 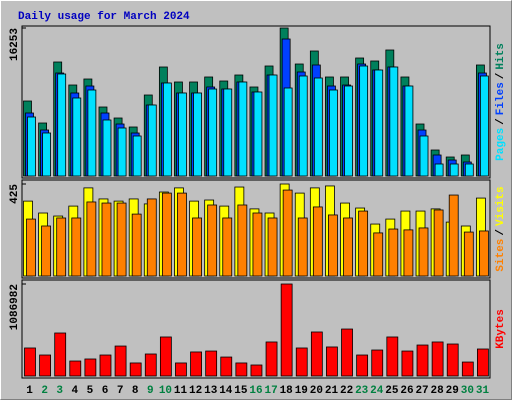 What do you see at coordinates (75, 391) in the screenshot?
I see `x-tick-label: 4` at bounding box center [75, 391].